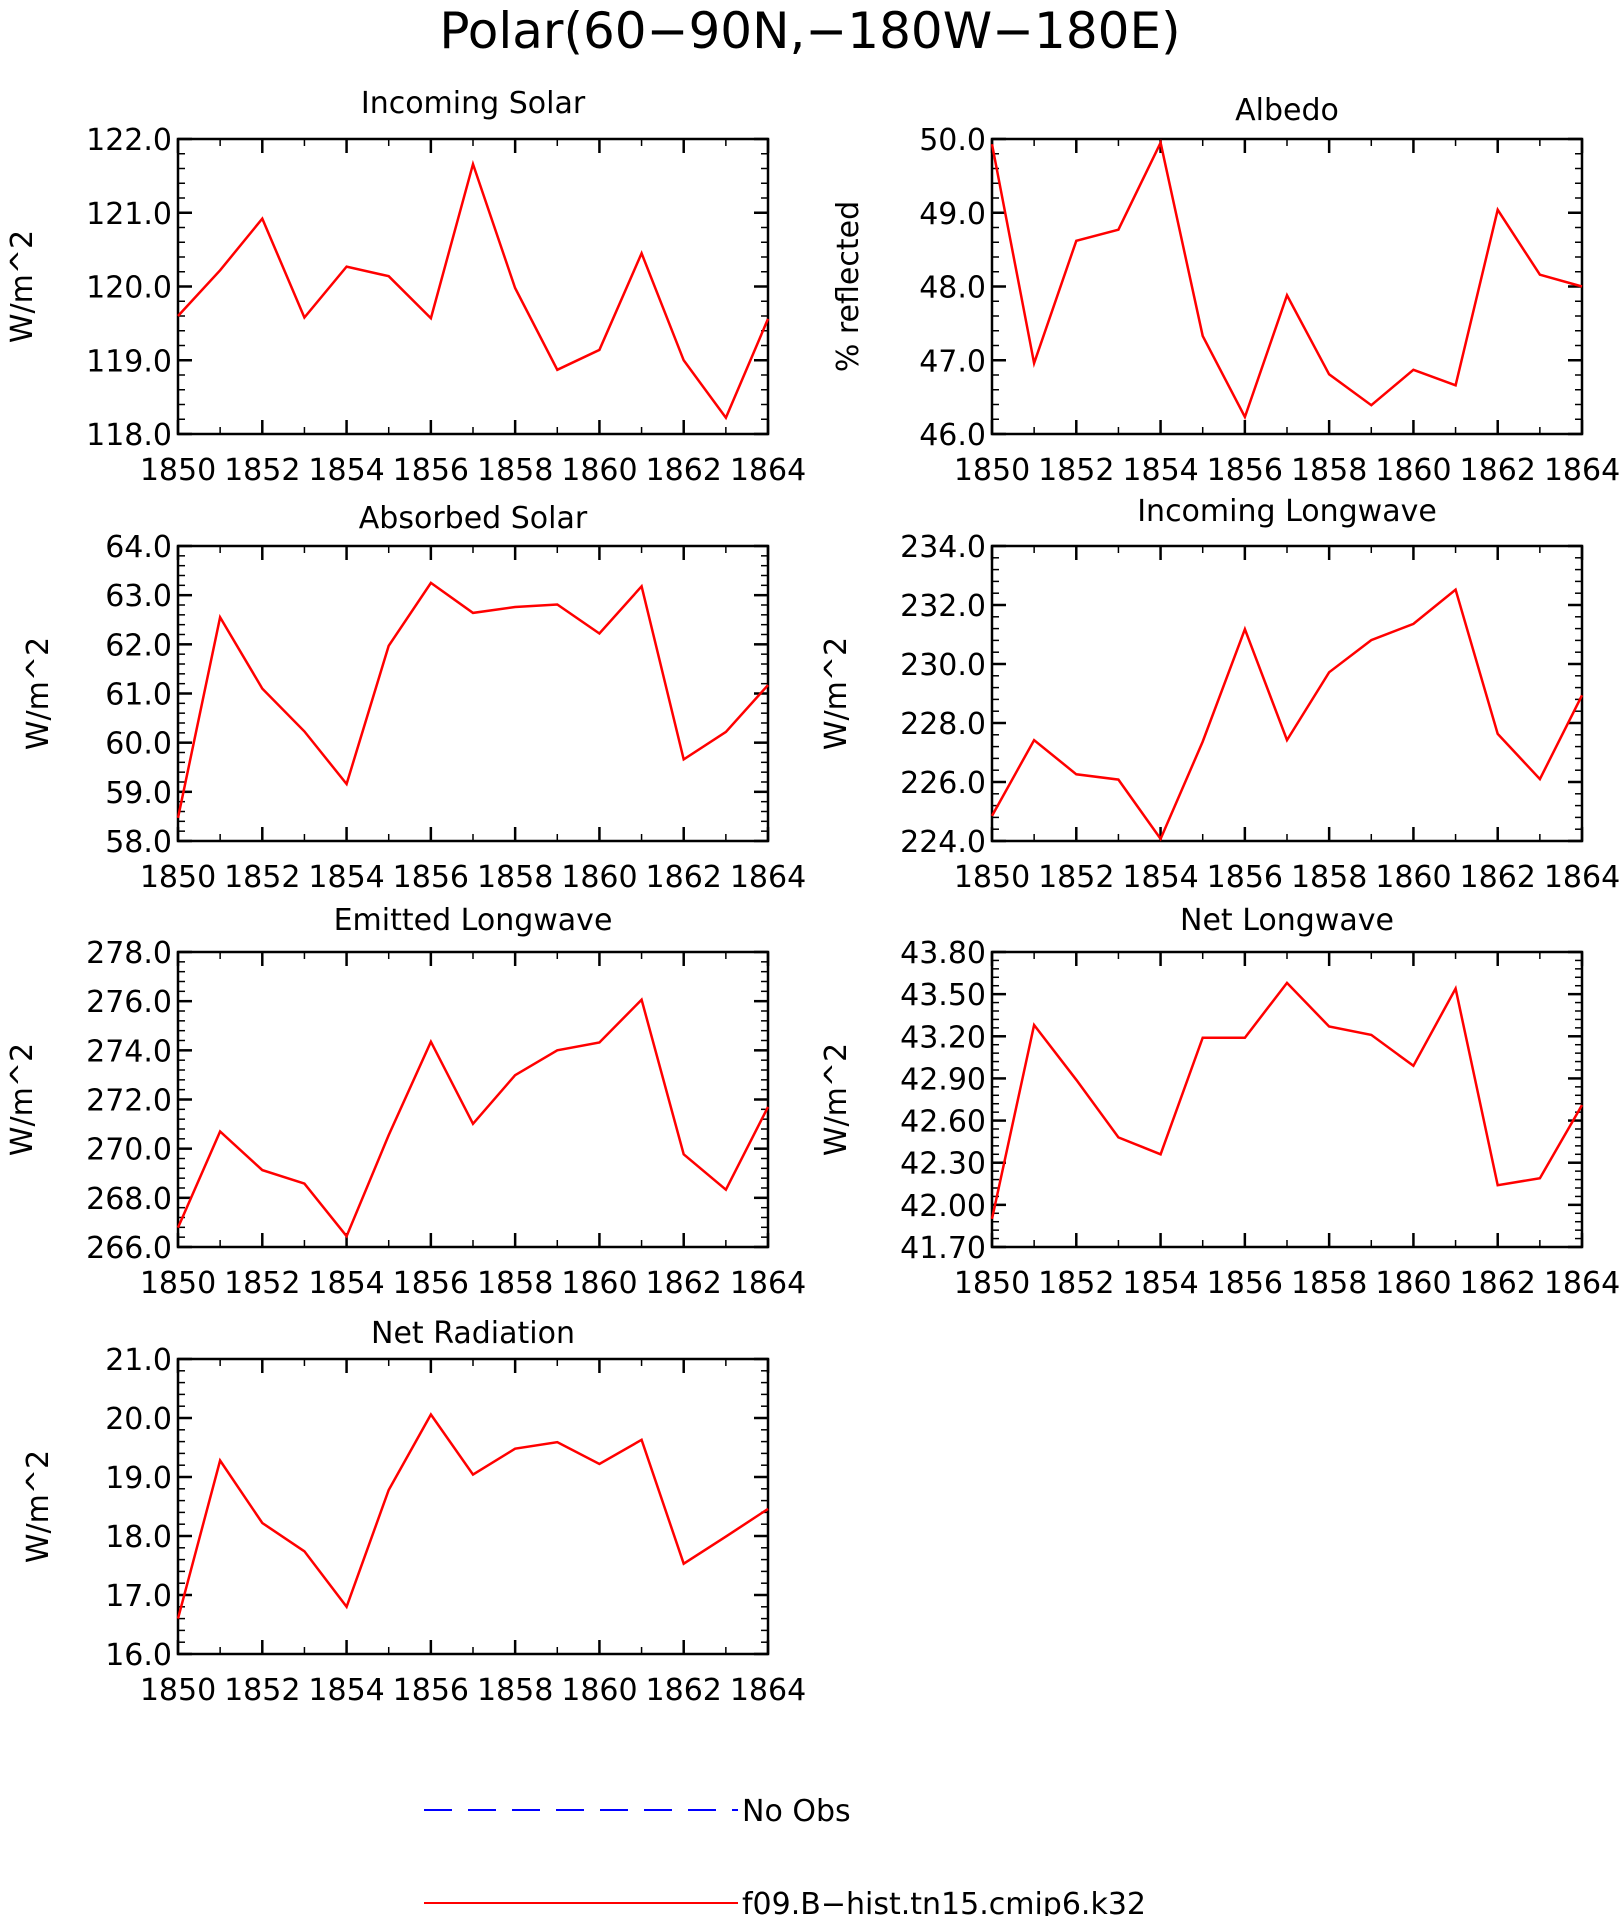  I want to click on figure-title: Polar(60−90N,−180W−180E), so click(809, 31).